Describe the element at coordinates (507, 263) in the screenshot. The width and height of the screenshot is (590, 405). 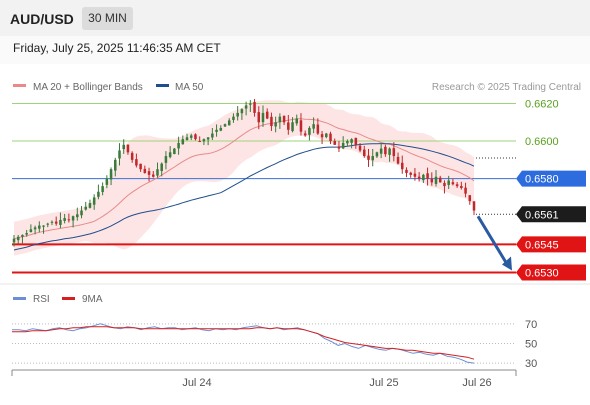
I see `forecast-arrow-head` at that location.